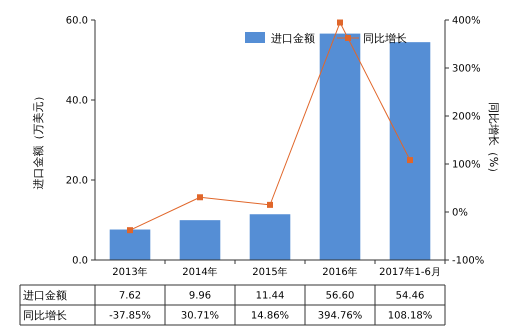 Image resolution: width=520 pixels, height=330 pixels. I want to click on data-label: -37.85%, so click(130, 316).